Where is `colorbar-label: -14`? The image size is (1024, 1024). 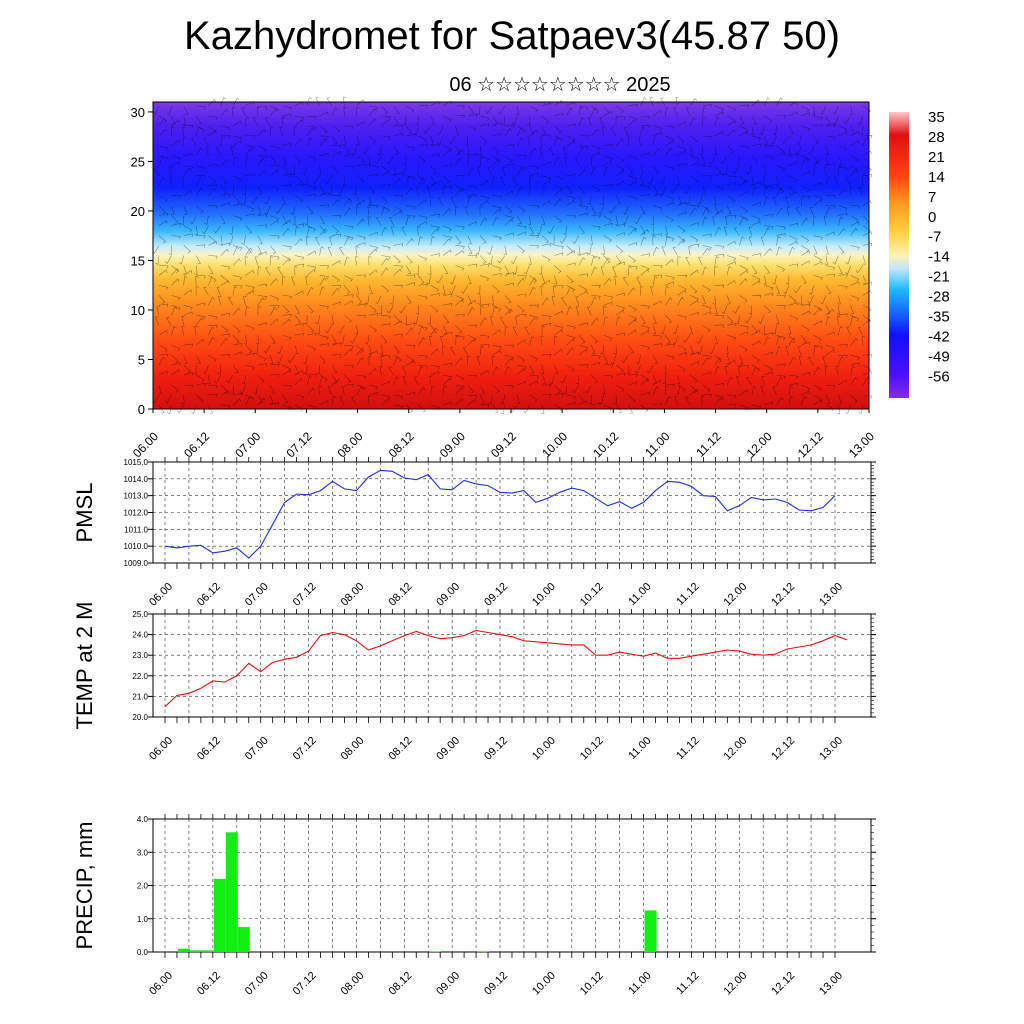
colorbar-label: -14 is located at coordinates (939, 257).